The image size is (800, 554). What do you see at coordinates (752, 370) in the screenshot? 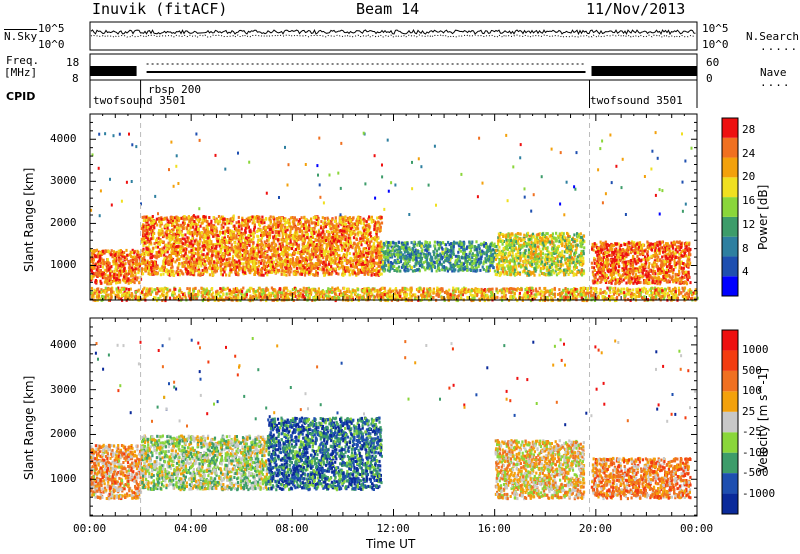
I see `velocity-colorbar-tick: 500` at bounding box center [752, 370].